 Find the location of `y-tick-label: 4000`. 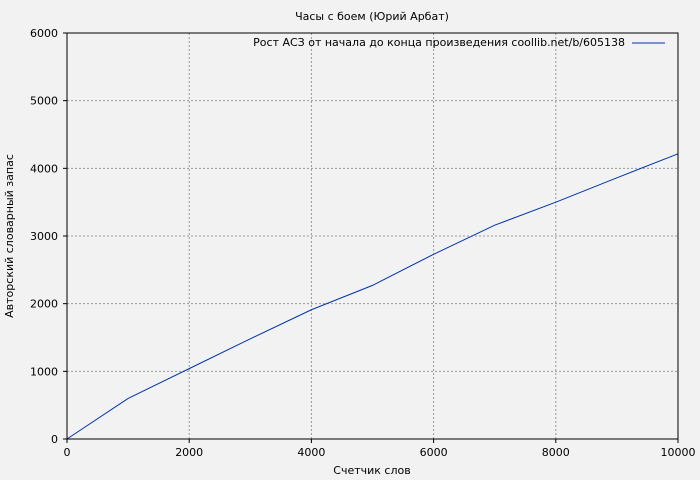

y-tick-label: 4000 is located at coordinates (44, 168).